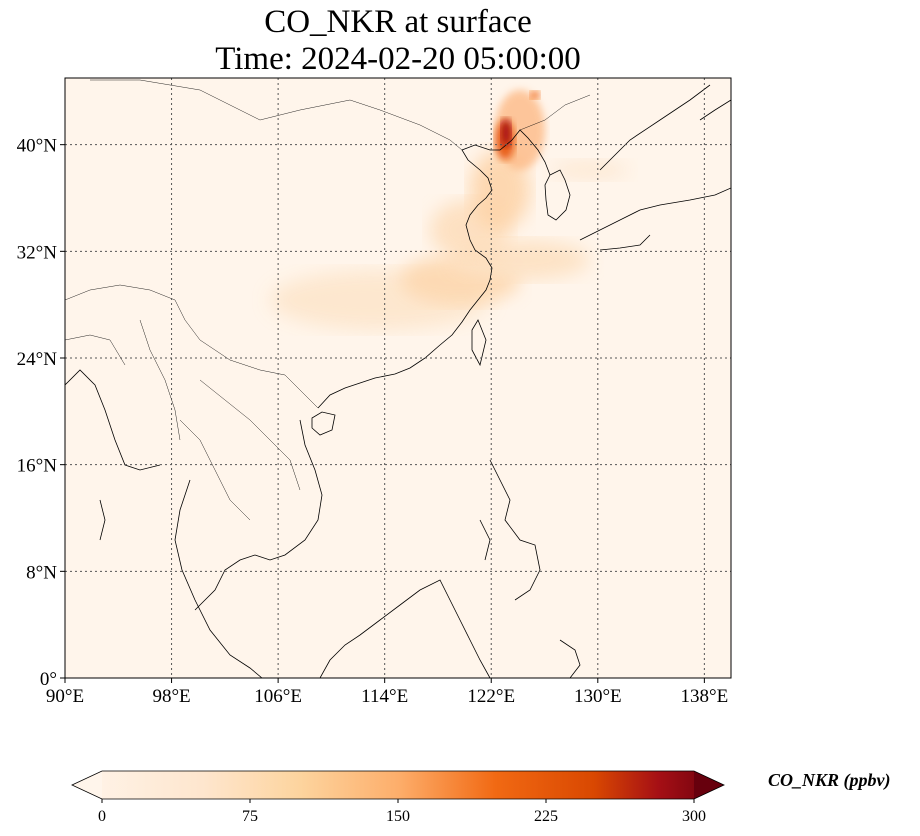 This screenshot has width=920, height=836. What do you see at coordinates (829, 780) in the screenshot?
I see `colorbar-label: CO_NKR (ppbv)` at bounding box center [829, 780].